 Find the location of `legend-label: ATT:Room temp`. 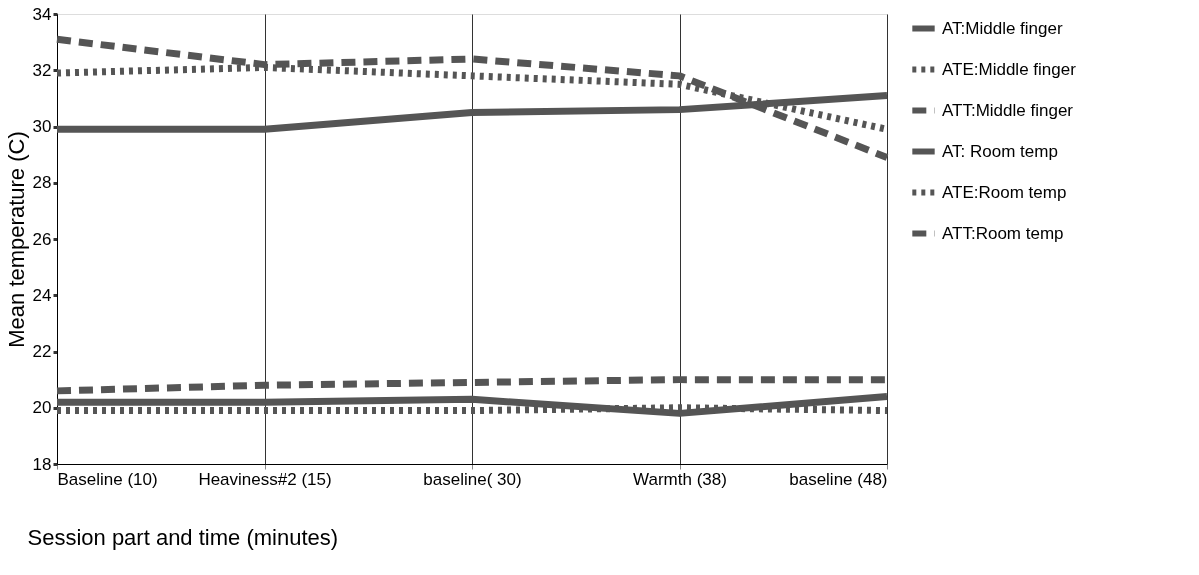

legend-label: ATT:Room temp is located at coordinates (1003, 233).